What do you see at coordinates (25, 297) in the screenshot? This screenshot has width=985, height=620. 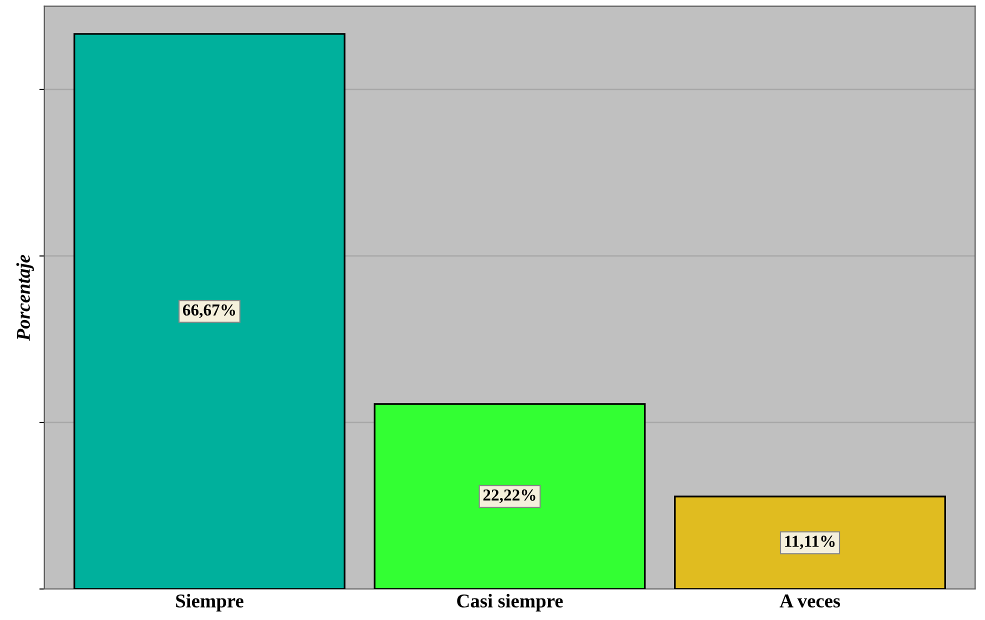 I see `y-axis-title: Porcentaje` at bounding box center [25, 297].